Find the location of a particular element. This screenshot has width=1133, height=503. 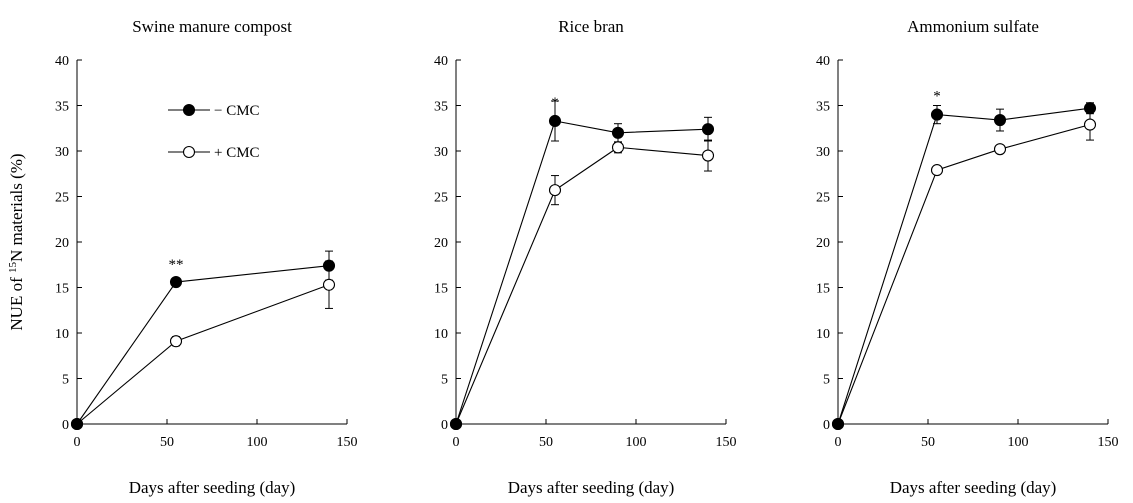

significance-marker: ** is located at coordinates (176, 265).